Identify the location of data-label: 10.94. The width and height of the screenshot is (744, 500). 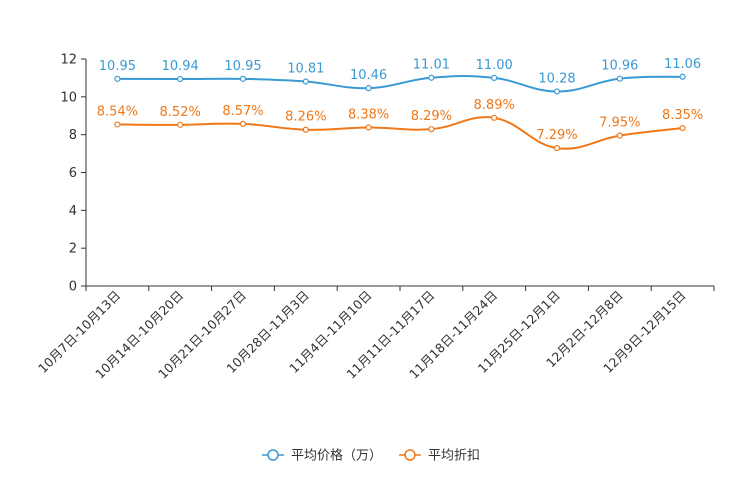
(180, 66).